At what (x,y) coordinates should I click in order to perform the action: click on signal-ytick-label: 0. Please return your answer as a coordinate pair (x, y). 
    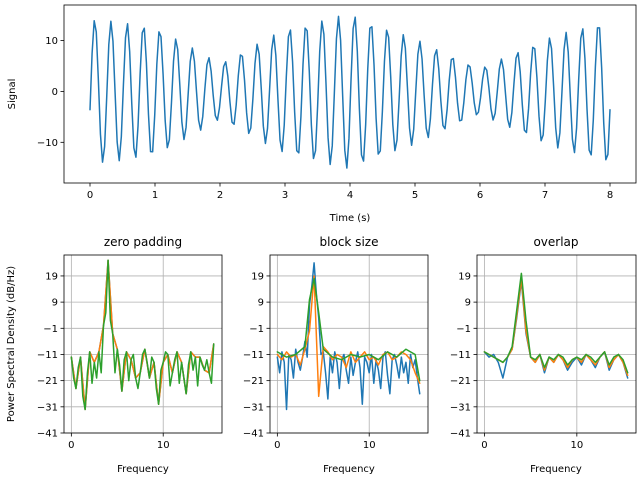
    Looking at the image, I should click on (55, 92).